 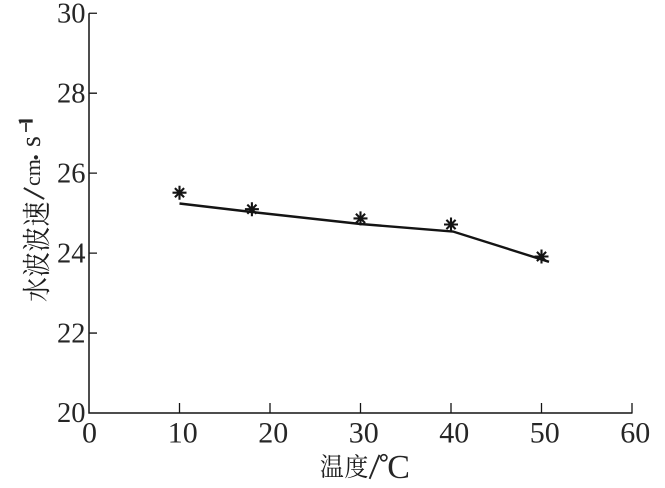 I want to click on svg-text: 0, so click(x=89, y=433).